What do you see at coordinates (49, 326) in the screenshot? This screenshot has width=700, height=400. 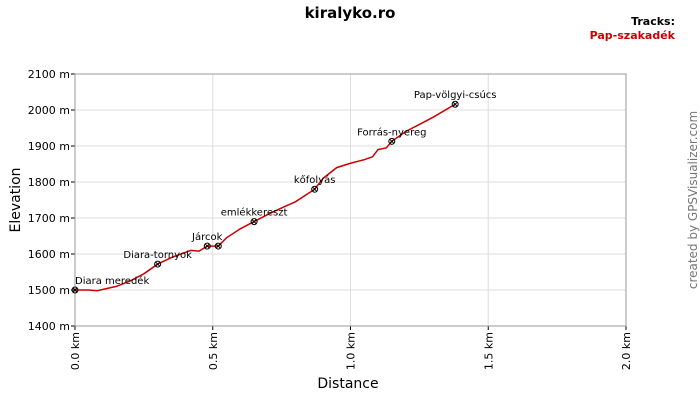 I see `y-tick-label: 1400 m` at bounding box center [49, 326].